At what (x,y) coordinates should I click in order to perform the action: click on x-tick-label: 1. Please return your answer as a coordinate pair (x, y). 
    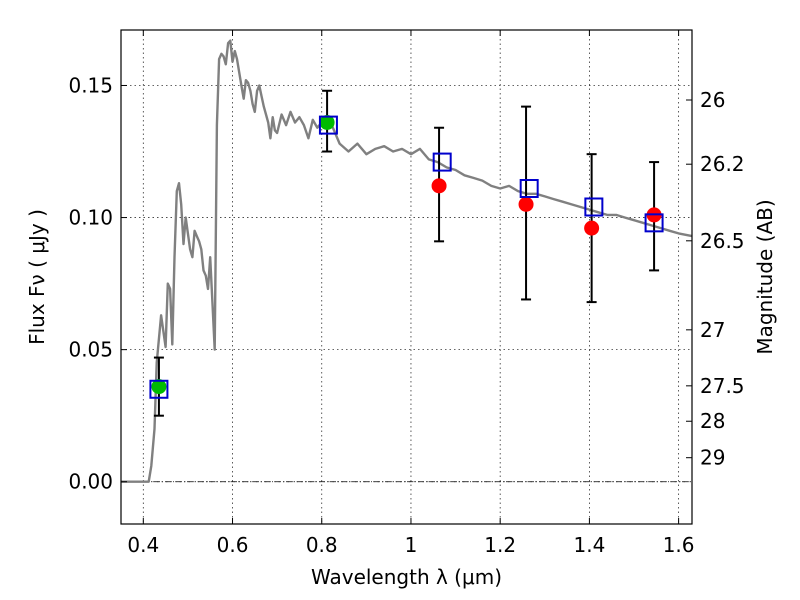
    Looking at the image, I should click on (411, 545).